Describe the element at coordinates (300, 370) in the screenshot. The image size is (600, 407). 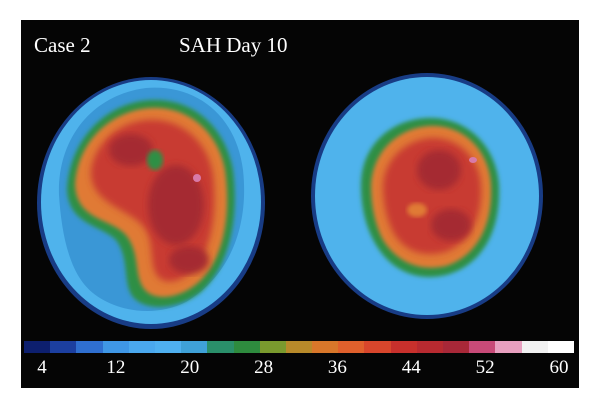
I see `color-scale-ticks: 4 12 20 28 36 44 52 60` at that location.